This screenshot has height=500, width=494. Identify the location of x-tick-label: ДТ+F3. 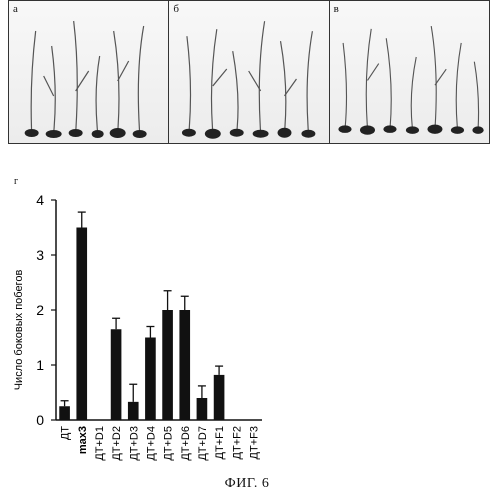
(254, 442).